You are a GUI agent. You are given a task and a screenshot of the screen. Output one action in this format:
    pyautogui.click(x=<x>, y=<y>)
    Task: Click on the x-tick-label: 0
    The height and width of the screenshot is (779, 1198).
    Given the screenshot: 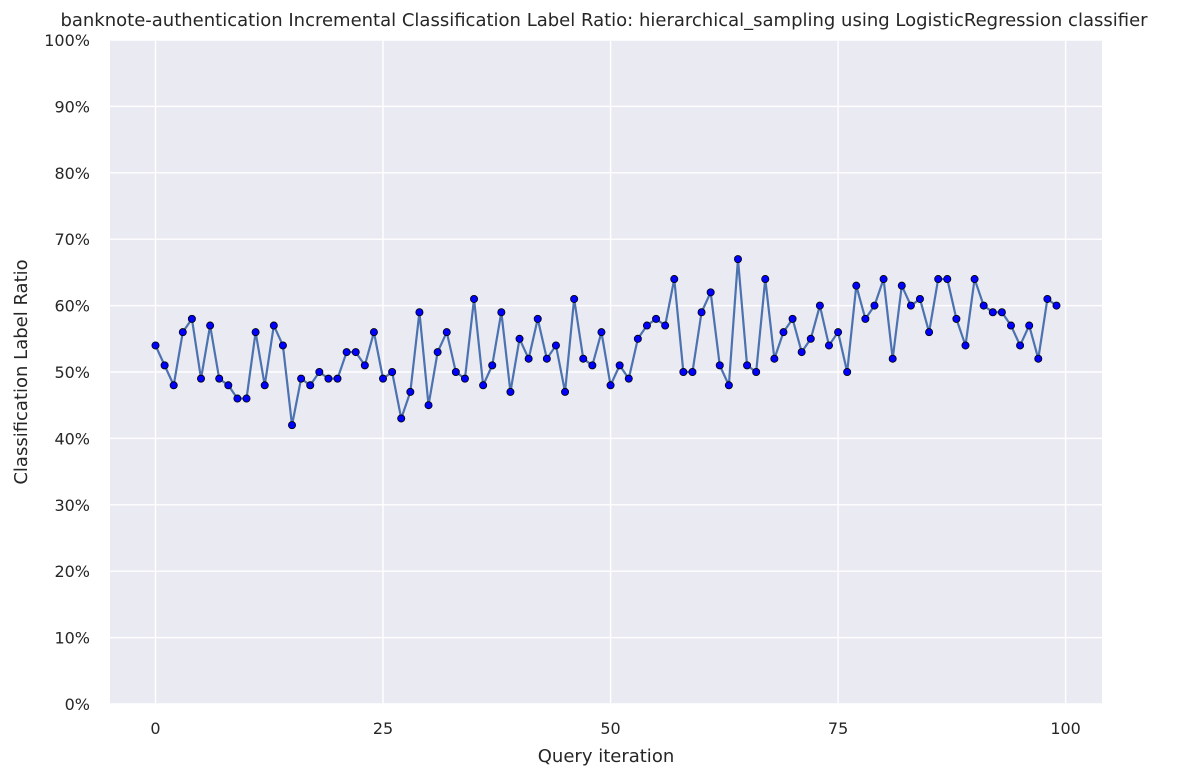 What is the action you would take?
    pyautogui.click(x=155, y=728)
    